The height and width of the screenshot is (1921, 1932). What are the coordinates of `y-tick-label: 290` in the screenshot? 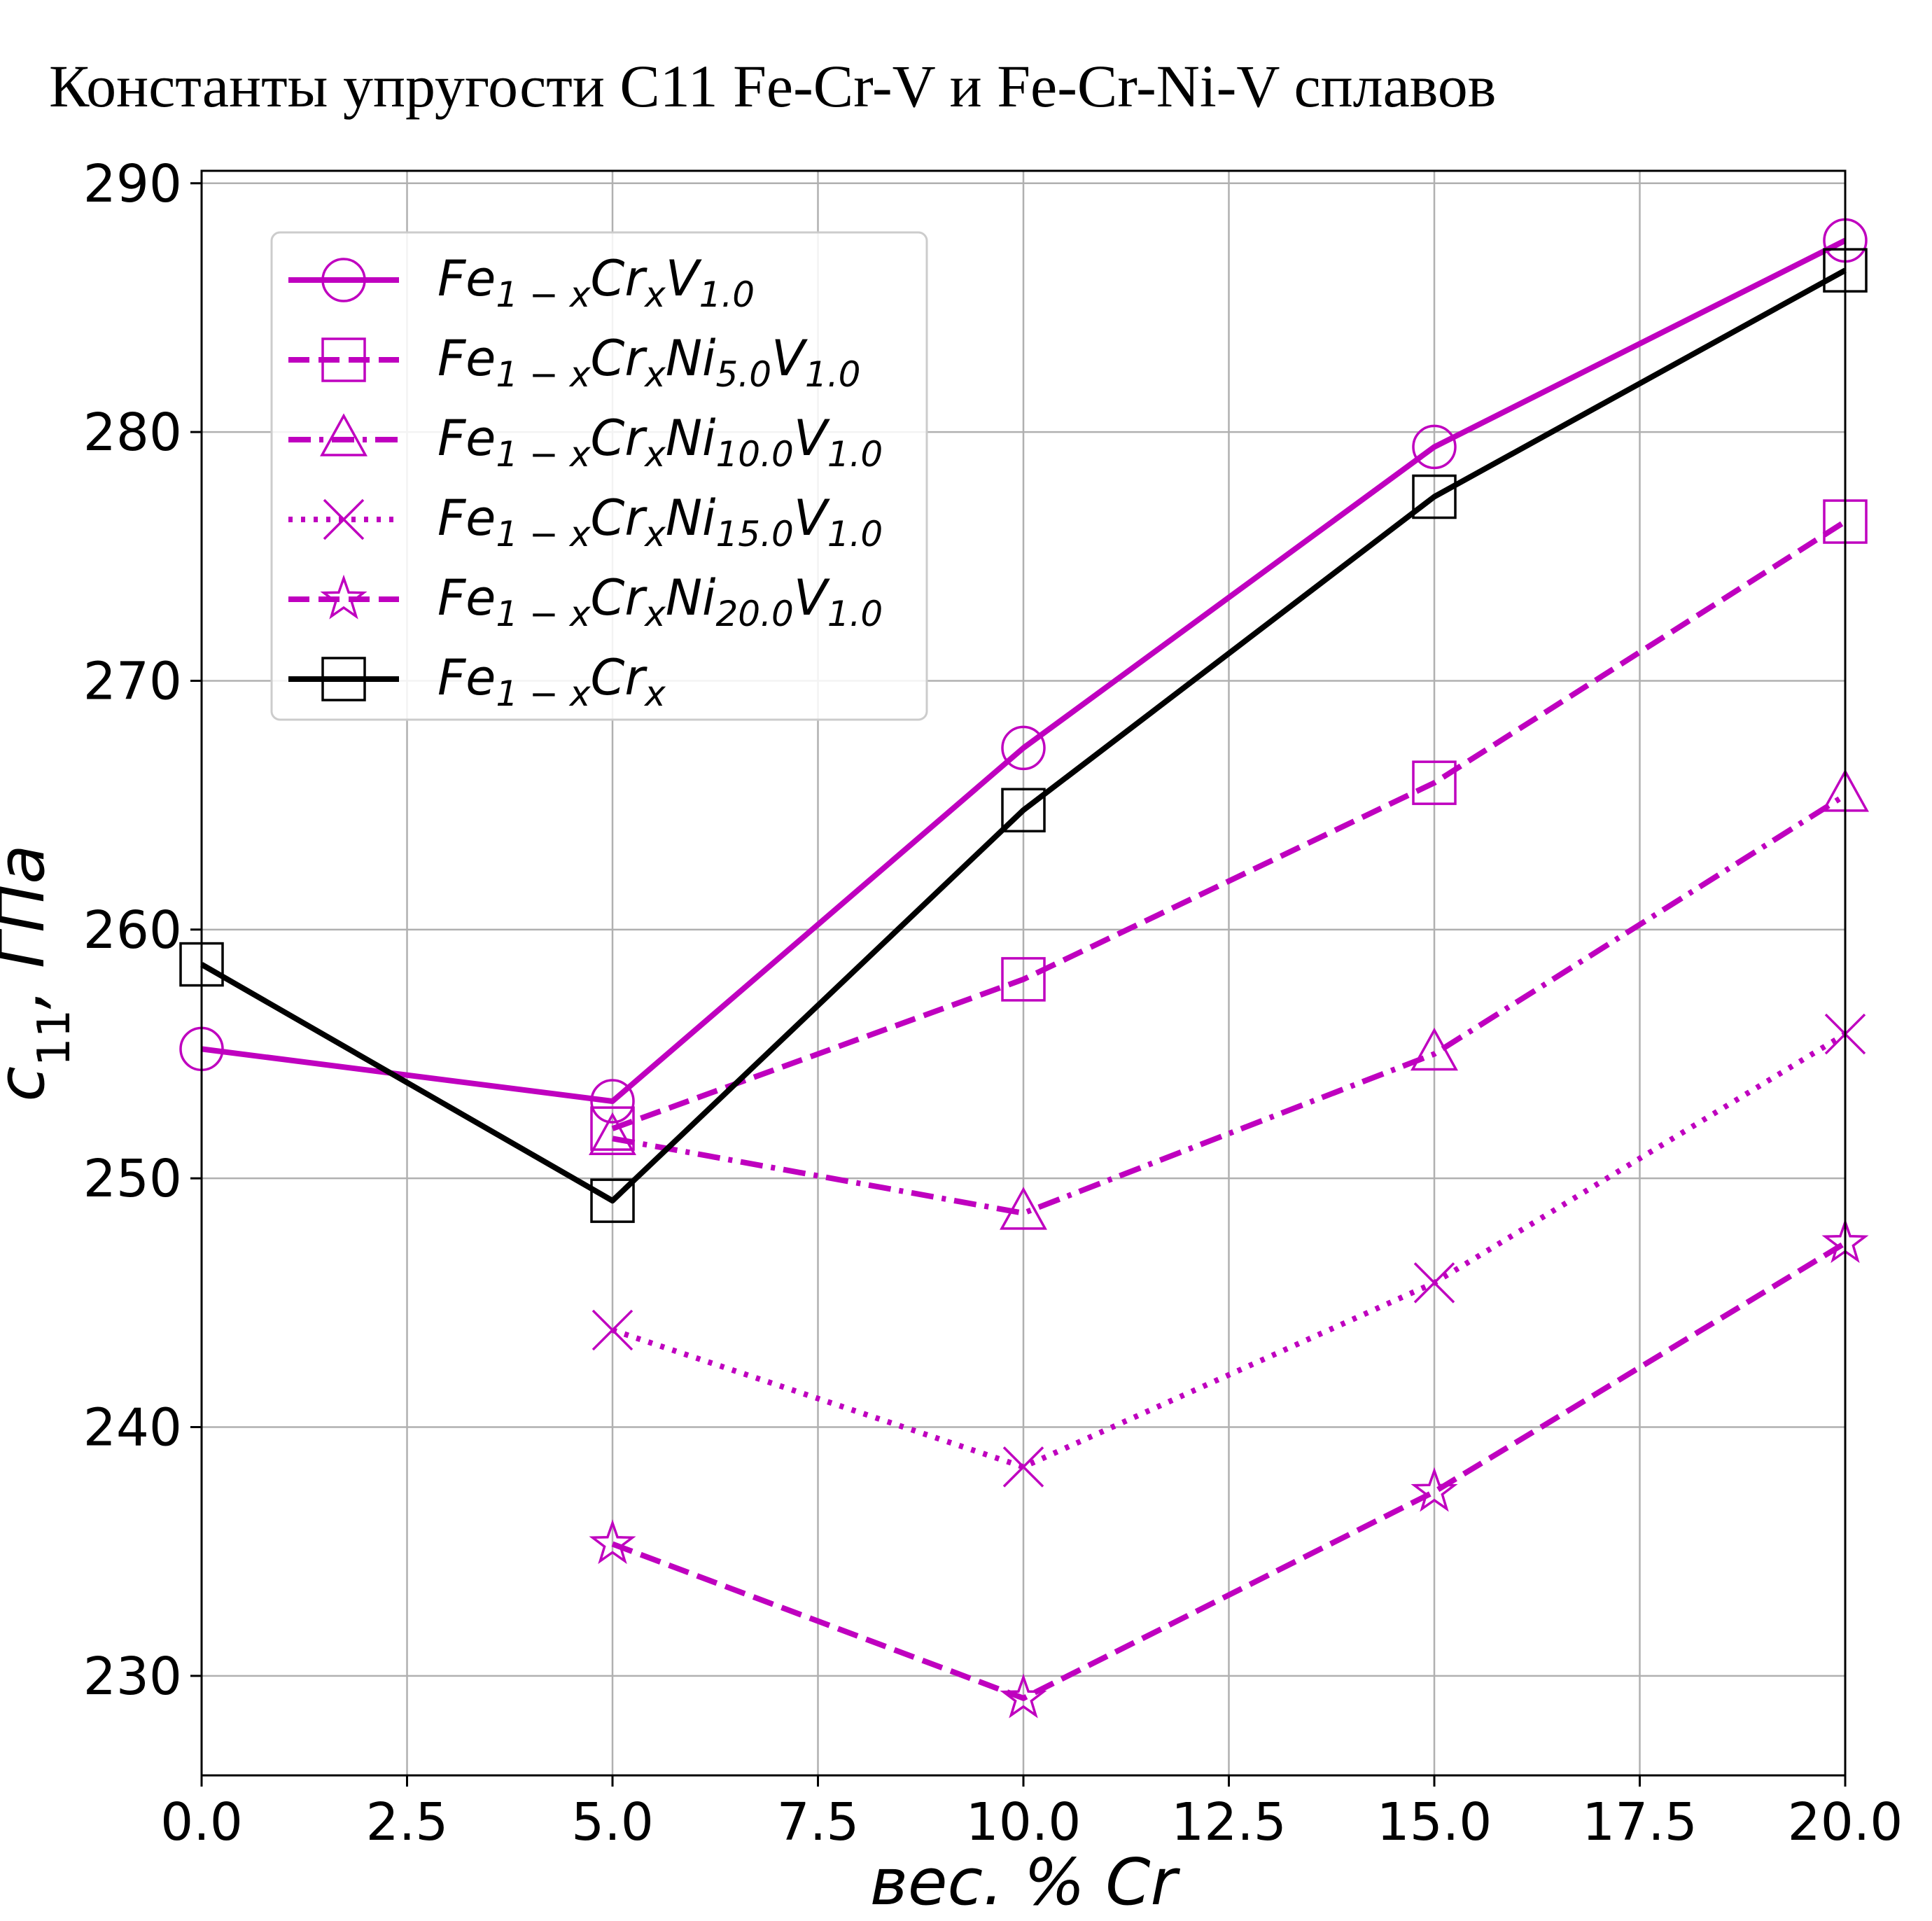 It's located at (132, 184).